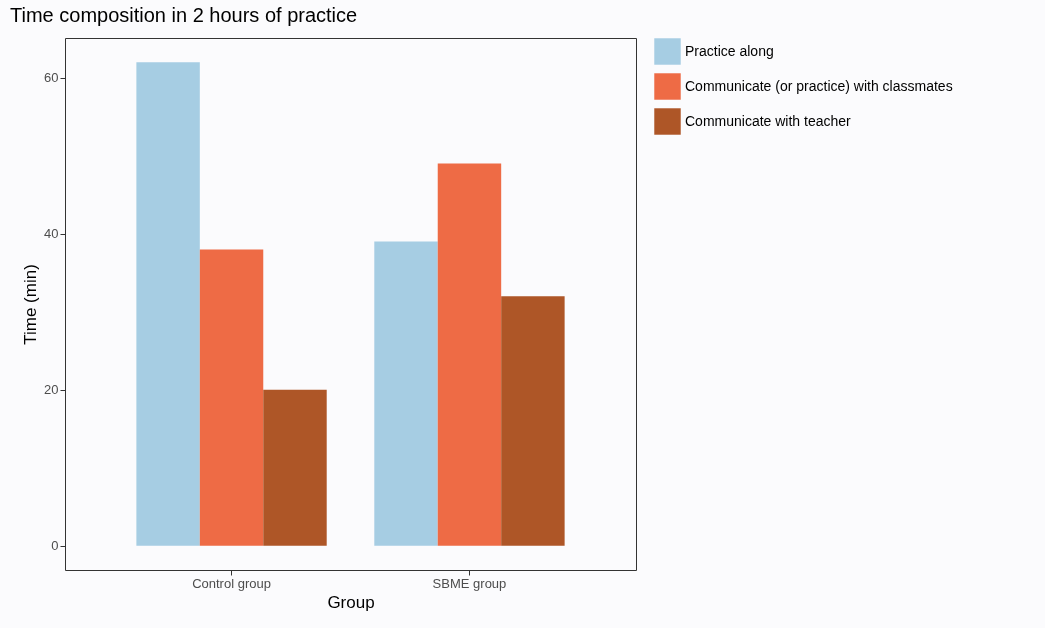 The height and width of the screenshot is (628, 1045). I want to click on x-tick-label: SBME group, so click(469, 583).